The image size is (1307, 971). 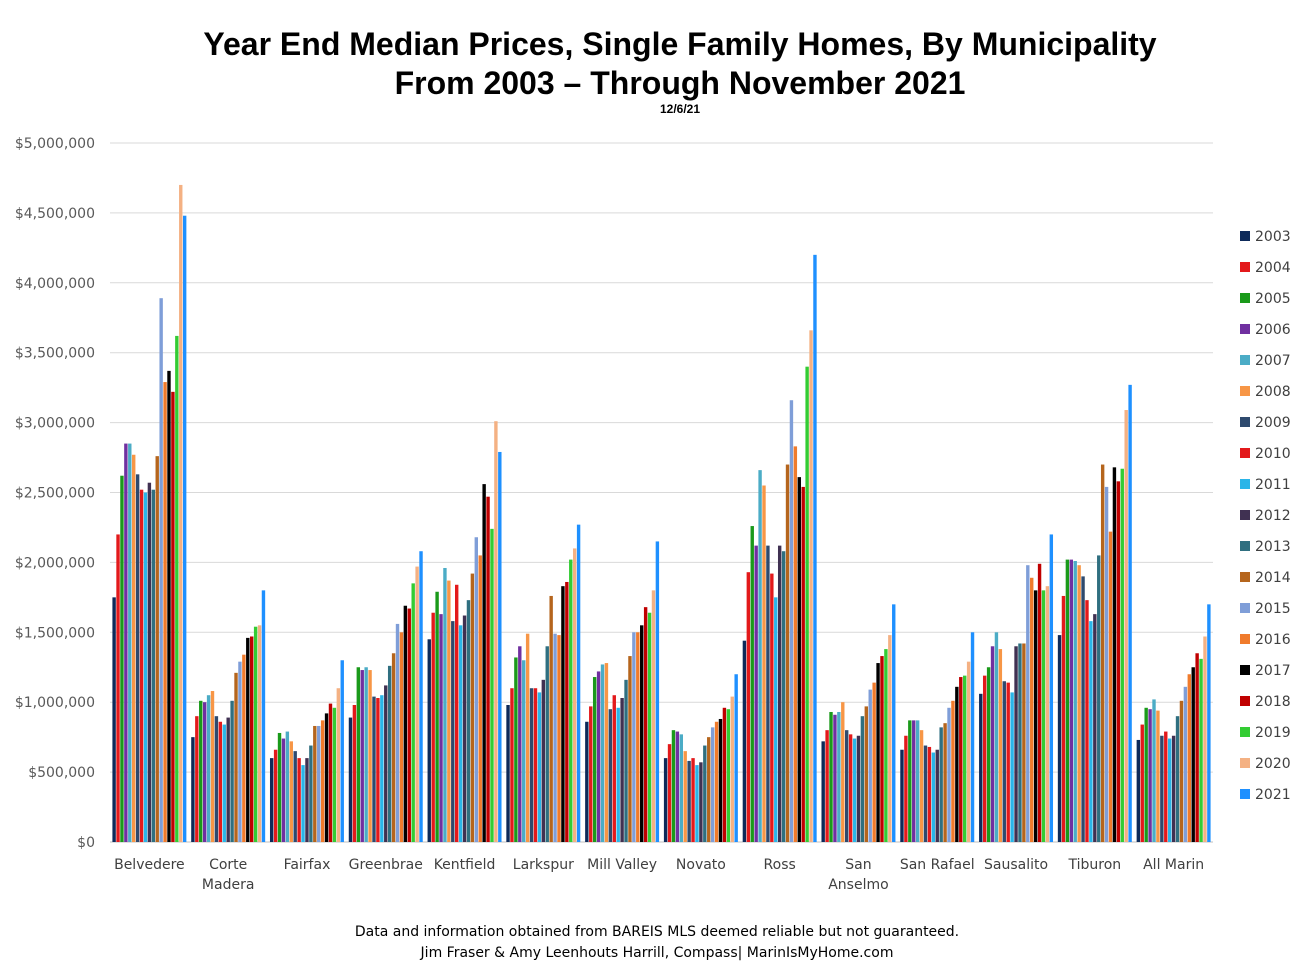 What do you see at coordinates (55, 144) in the screenshot?
I see `y-tick-label: $5,000,000` at bounding box center [55, 144].